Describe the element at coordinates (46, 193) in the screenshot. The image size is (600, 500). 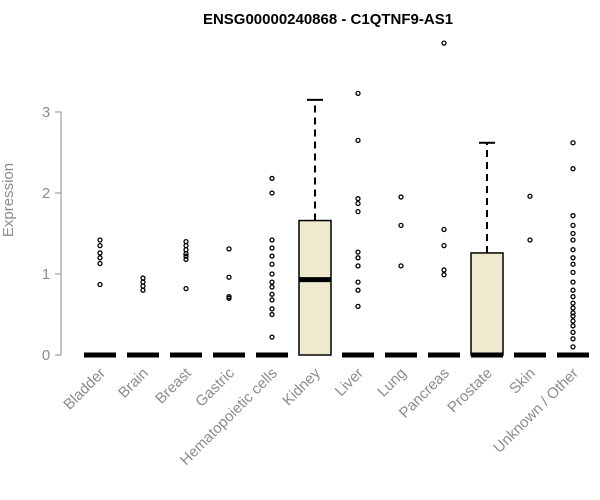
I see `y-tick-label: 2` at that location.